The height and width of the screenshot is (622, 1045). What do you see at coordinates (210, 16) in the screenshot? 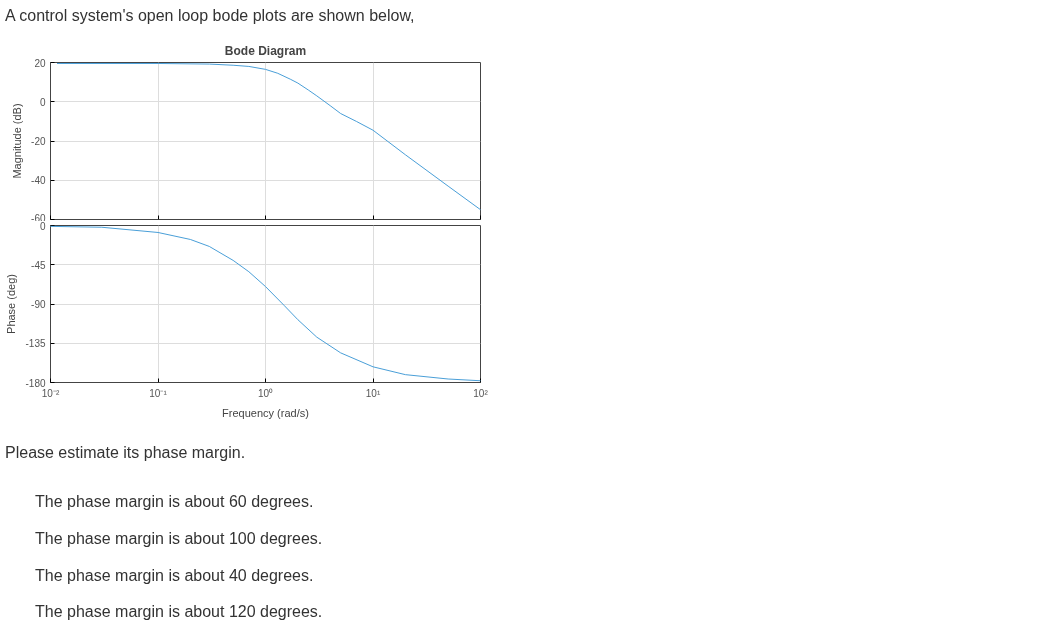
I see `text: A control system's open loop bode plots are shown below,` at bounding box center [210, 16].